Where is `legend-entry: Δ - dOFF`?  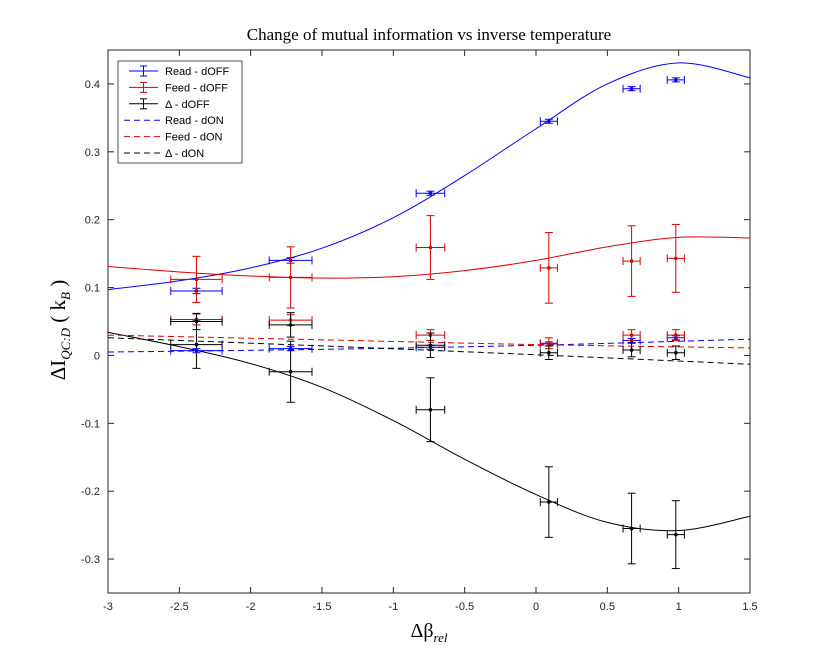 legend-entry: Δ - dOFF is located at coordinates (169, 104).